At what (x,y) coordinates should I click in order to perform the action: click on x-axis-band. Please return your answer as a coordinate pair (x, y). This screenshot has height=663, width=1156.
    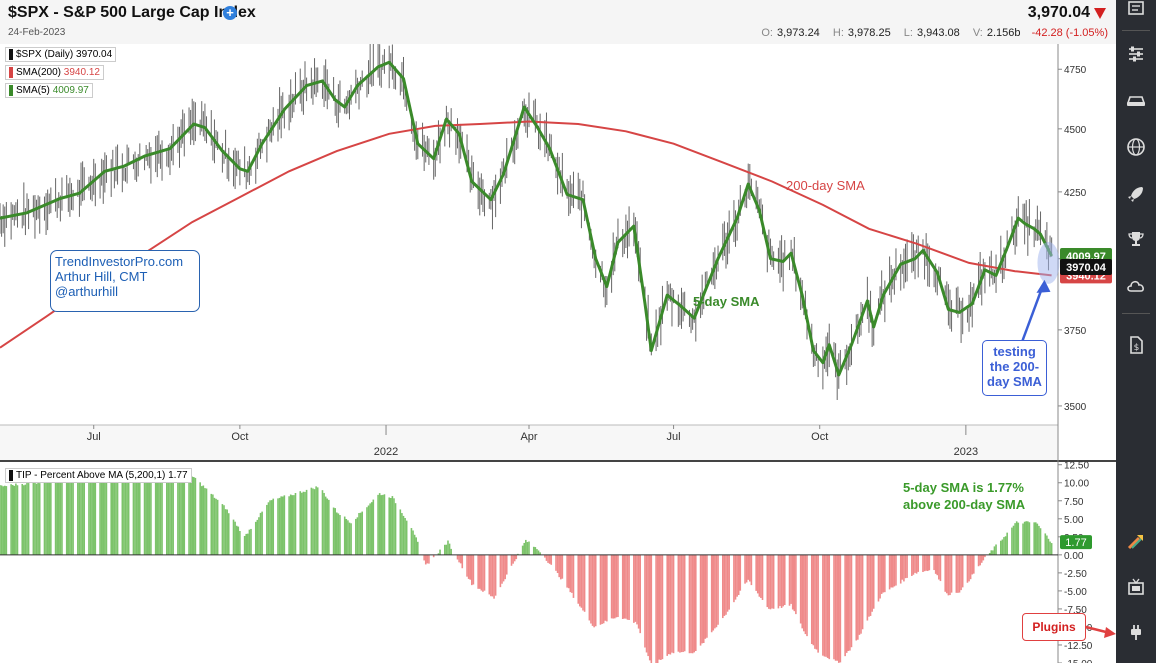
    Looking at the image, I should click on (529, 442).